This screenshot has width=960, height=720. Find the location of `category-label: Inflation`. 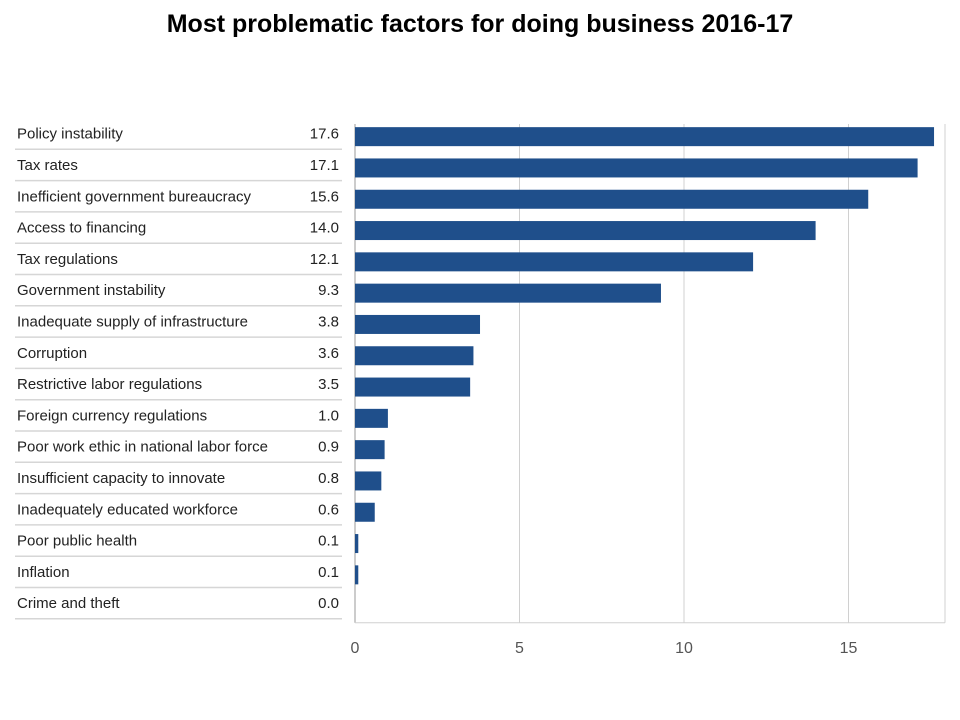

category-label: Inflation is located at coordinates (43, 572).